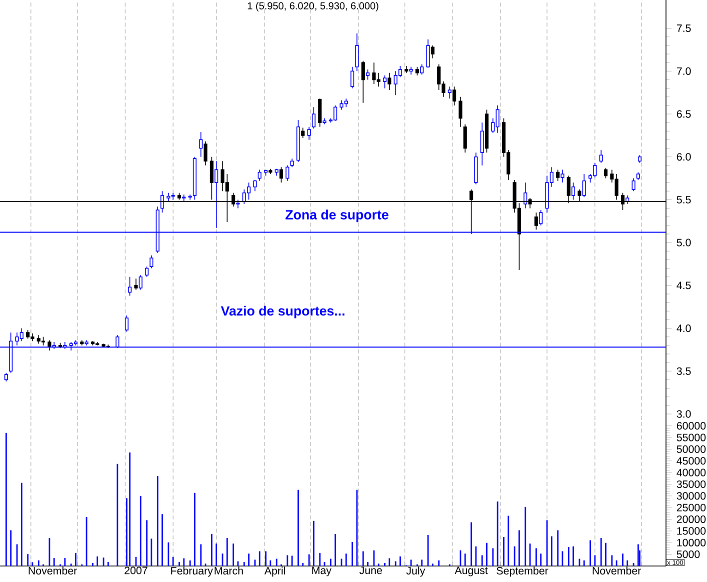  I want to click on x-tick-label: July, so click(416, 571).